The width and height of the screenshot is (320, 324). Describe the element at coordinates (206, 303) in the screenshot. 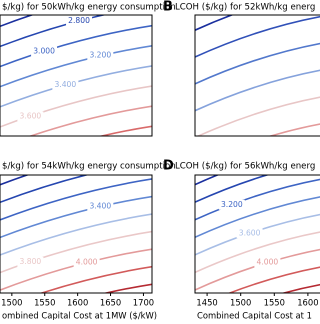

I see `x-tick-label: 1450` at that location.